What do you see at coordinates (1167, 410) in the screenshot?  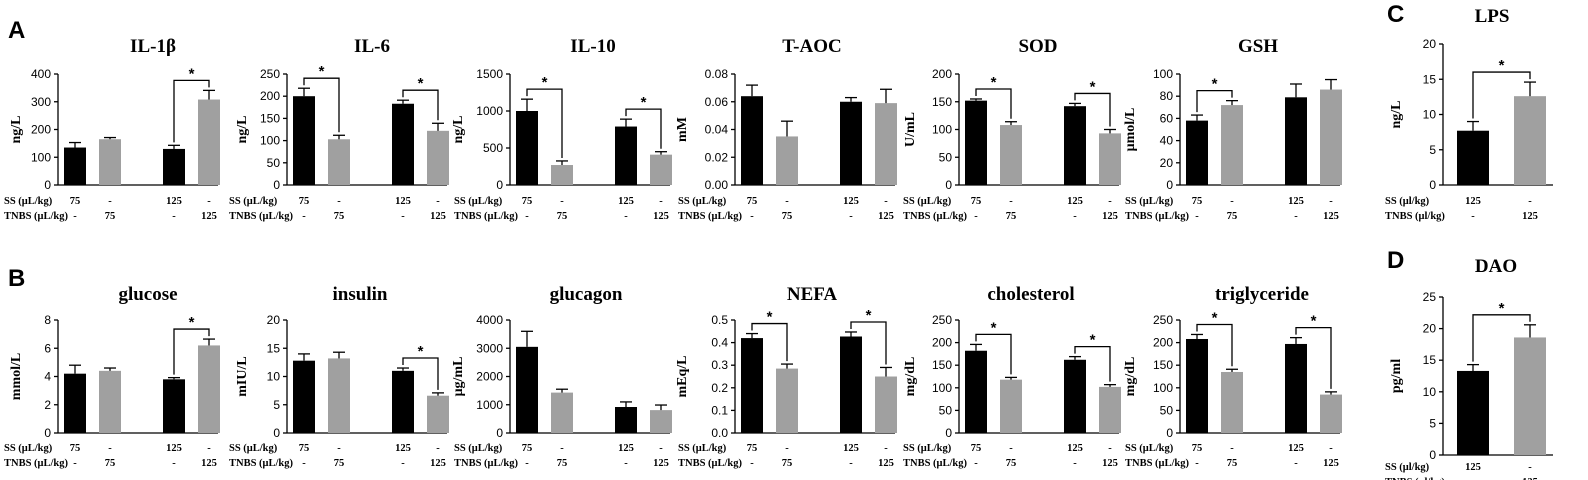 I see `y-tick-label: 50` at bounding box center [1167, 410].